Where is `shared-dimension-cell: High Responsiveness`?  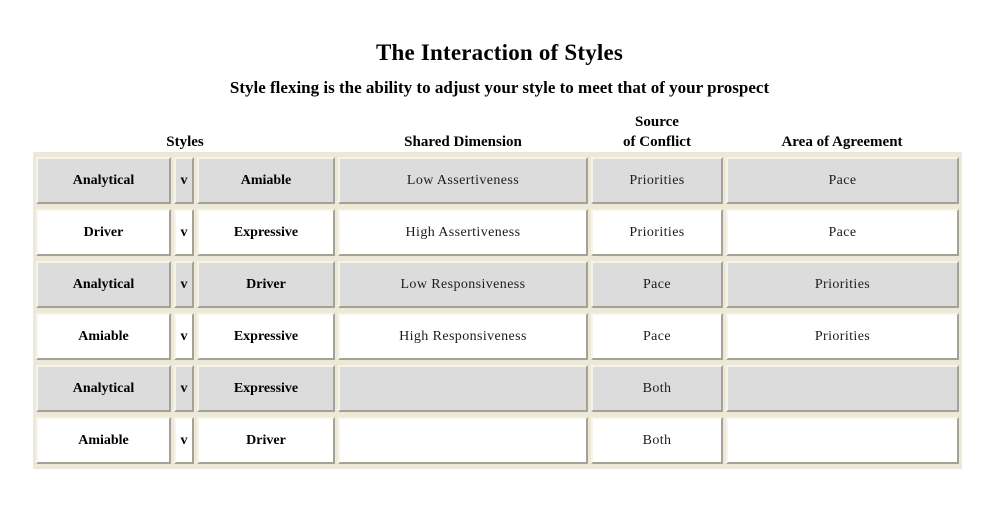
shared-dimension-cell: High Responsiveness is located at coordinates (463, 336).